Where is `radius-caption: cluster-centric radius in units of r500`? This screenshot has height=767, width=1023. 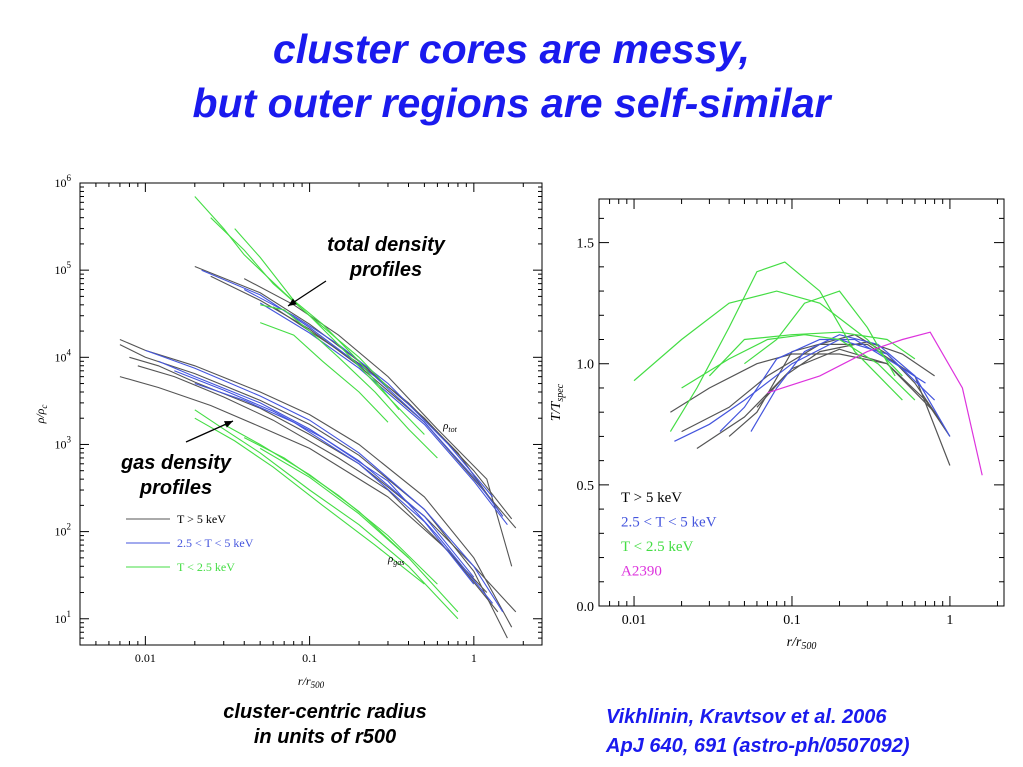
radius-caption: cluster-centric radius in units of r500 is located at coordinates (325, 725).